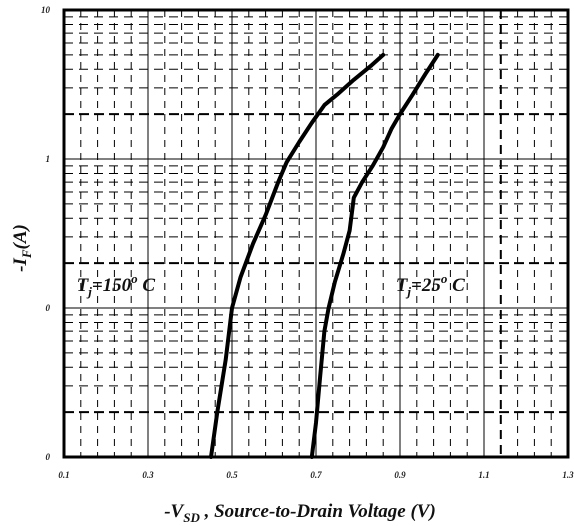 Image resolution: width=574 pixels, height=526 pixels. Describe the element at coordinates (232, 475) in the screenshot. I see `x-tick-label: 0.5` at that location.